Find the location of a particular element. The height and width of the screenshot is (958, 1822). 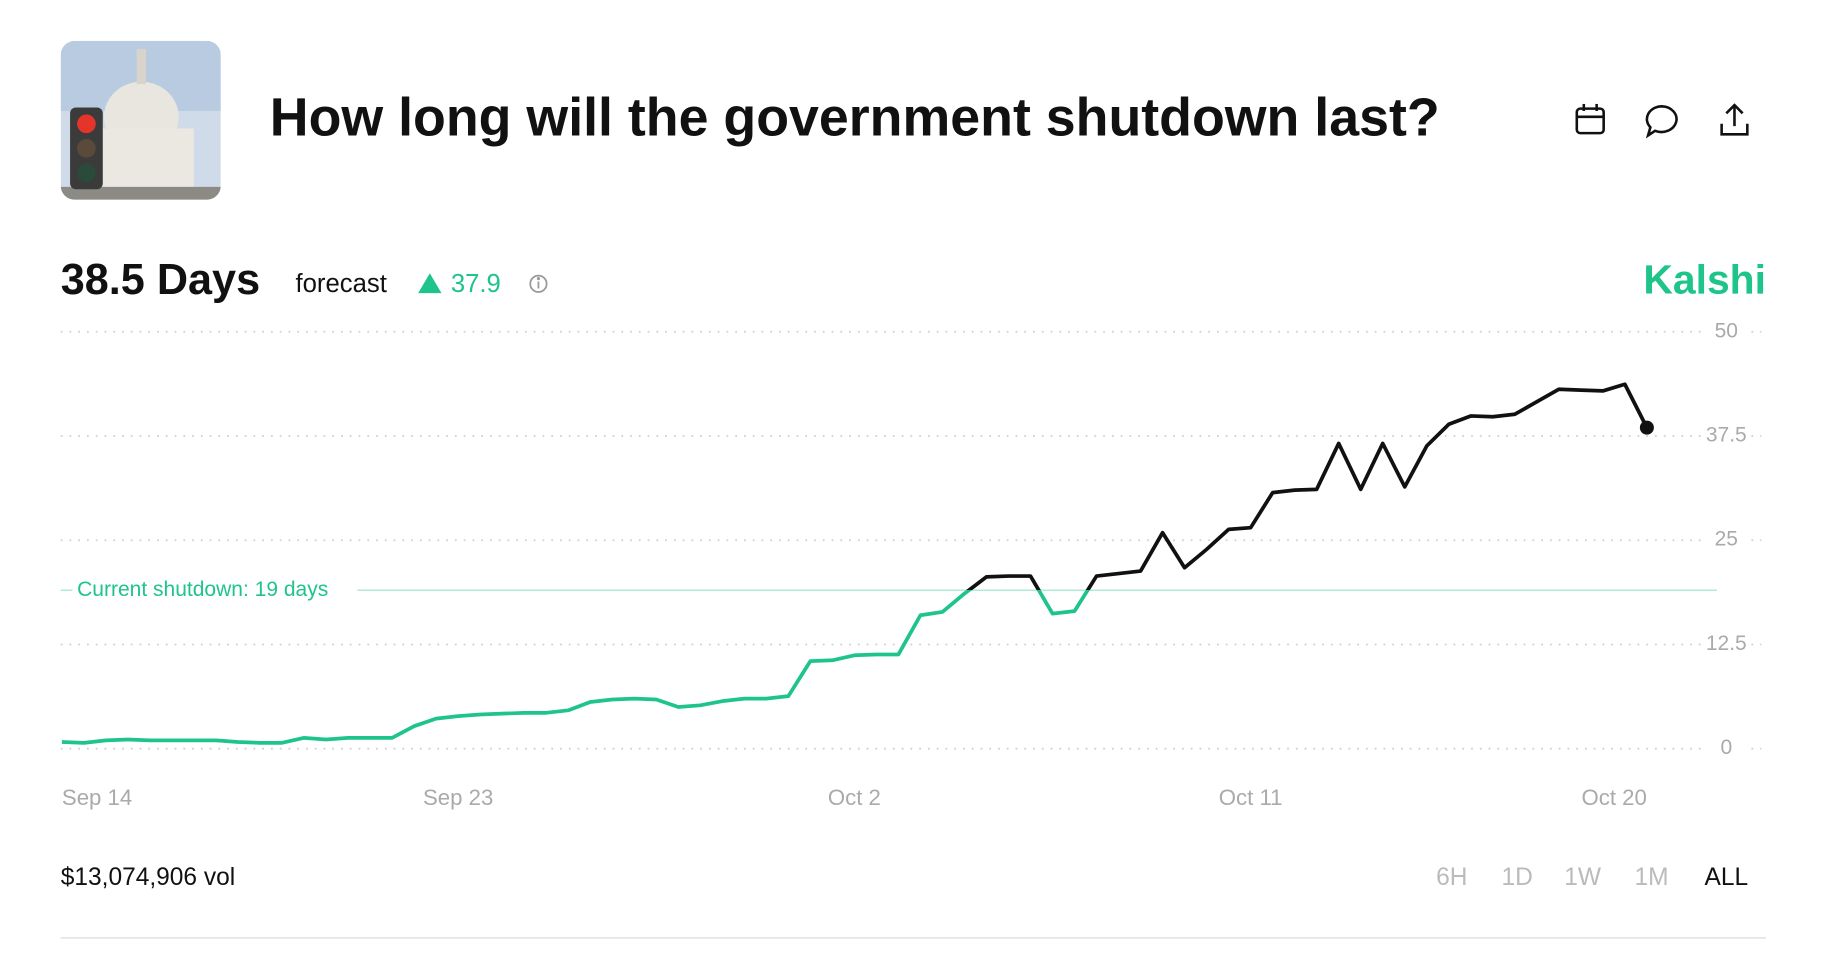

y-tick-label: 50 is located at coordinates (1726, 330).